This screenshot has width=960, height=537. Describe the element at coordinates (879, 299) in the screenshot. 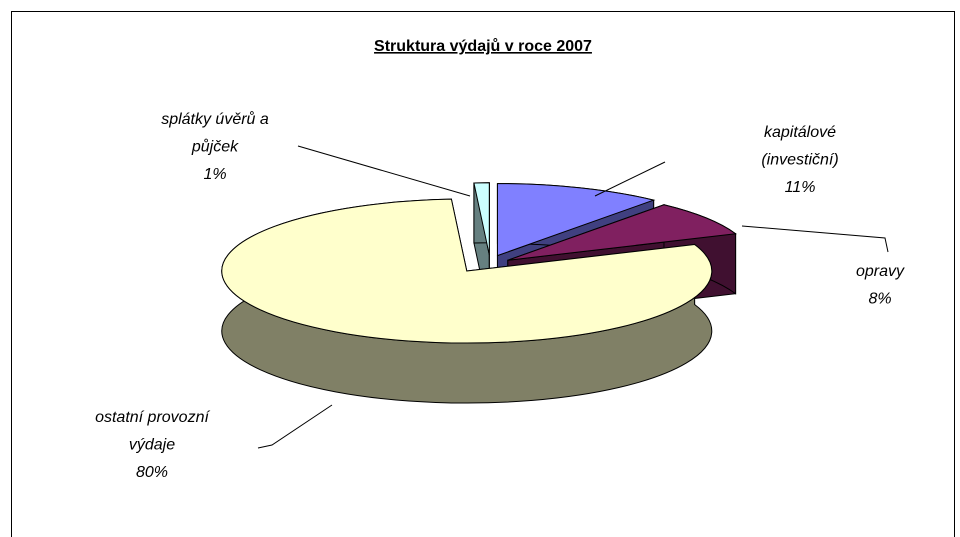

I see `data-label-value: 8%` at that location.